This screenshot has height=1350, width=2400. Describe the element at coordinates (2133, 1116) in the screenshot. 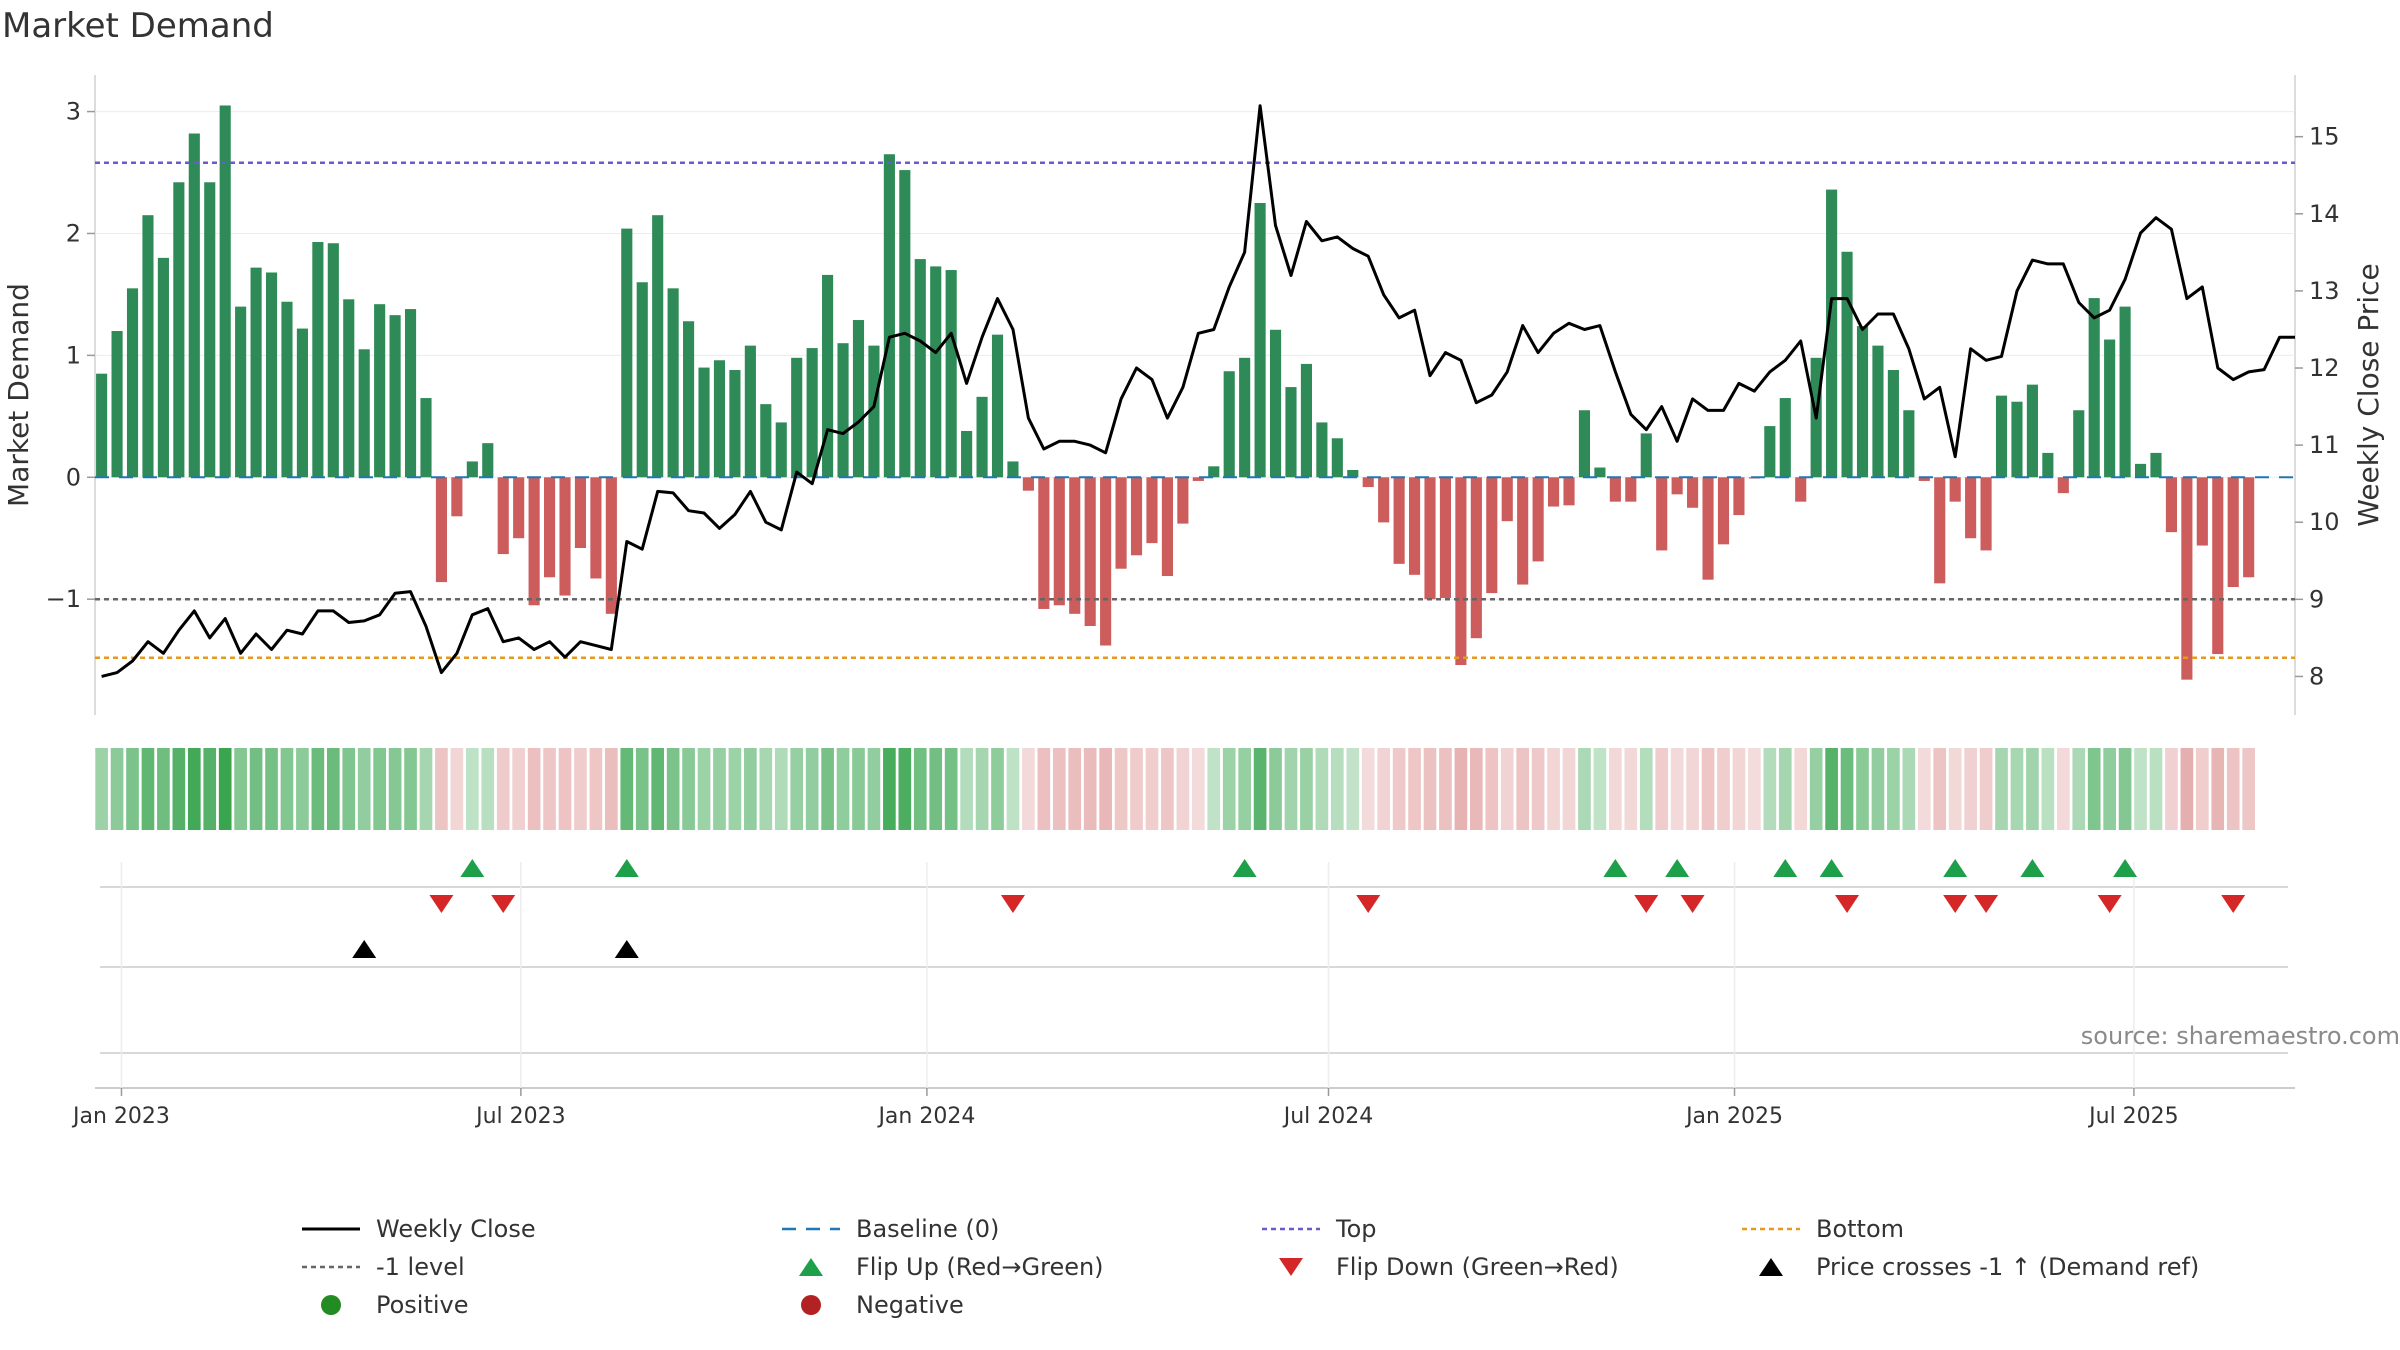

I see `x-tick-label: Jul 2025` at that location.